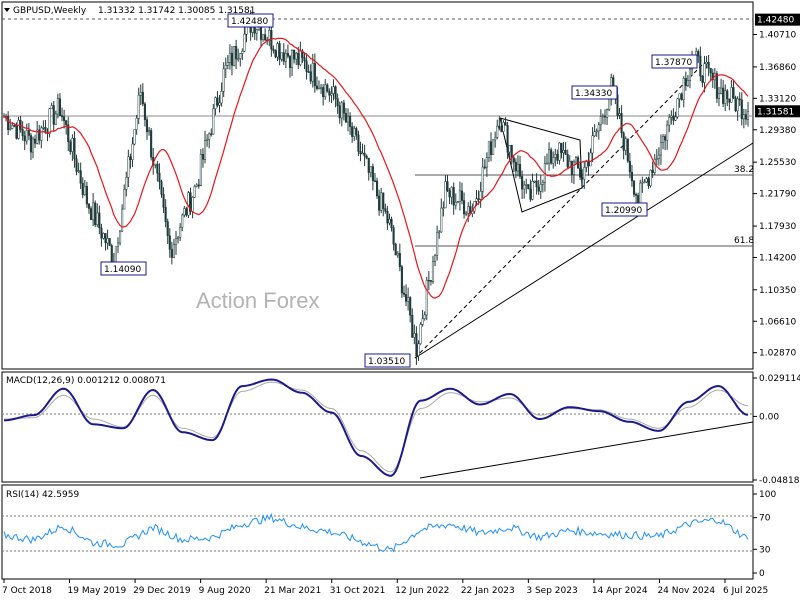 The width and height of the screenshot is (800, 600). What do you see at coordinates (249, 22) in the screenshot?
I see `svg-text: 1.42480` at bounding box center [249, 22].